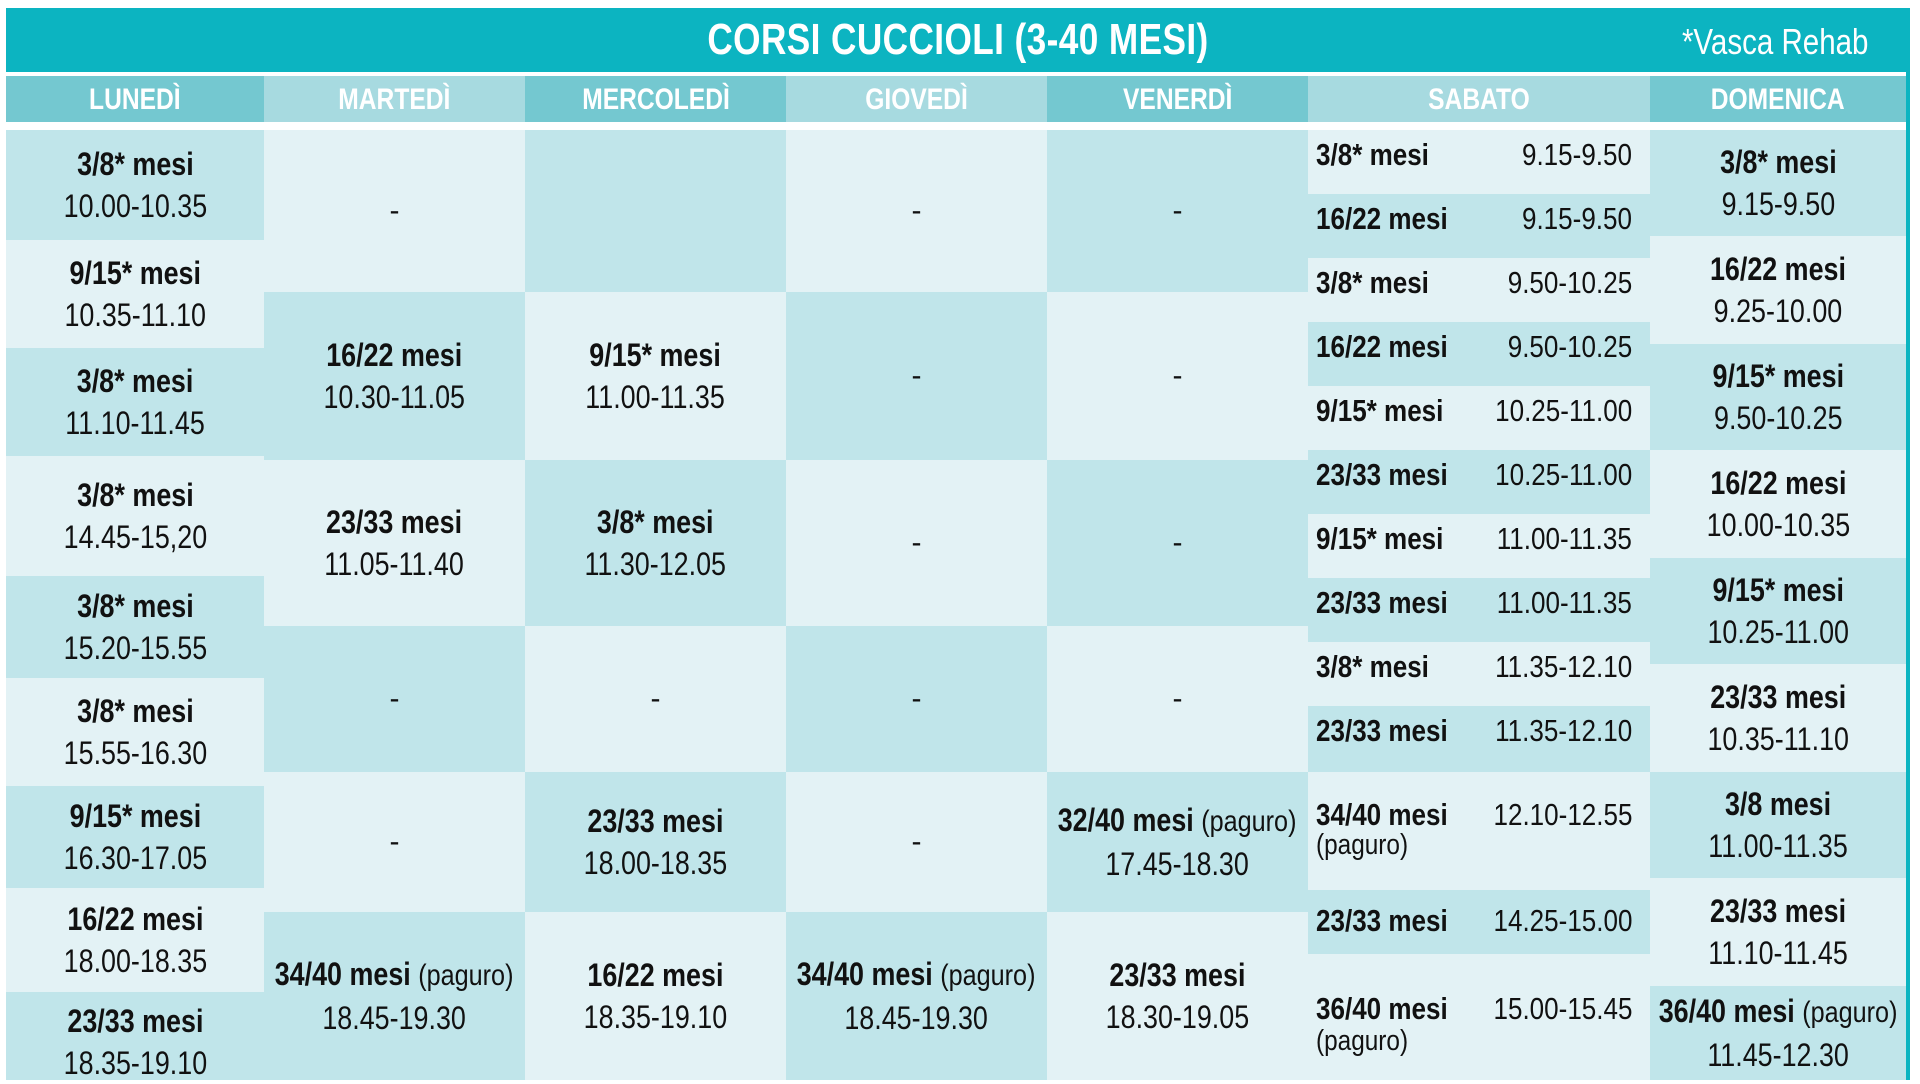 Image resolution: width=1920 pixels, height=1084 pixels. I want to click on class-group: 34/40 mesi (paguro), so click(916, 975).